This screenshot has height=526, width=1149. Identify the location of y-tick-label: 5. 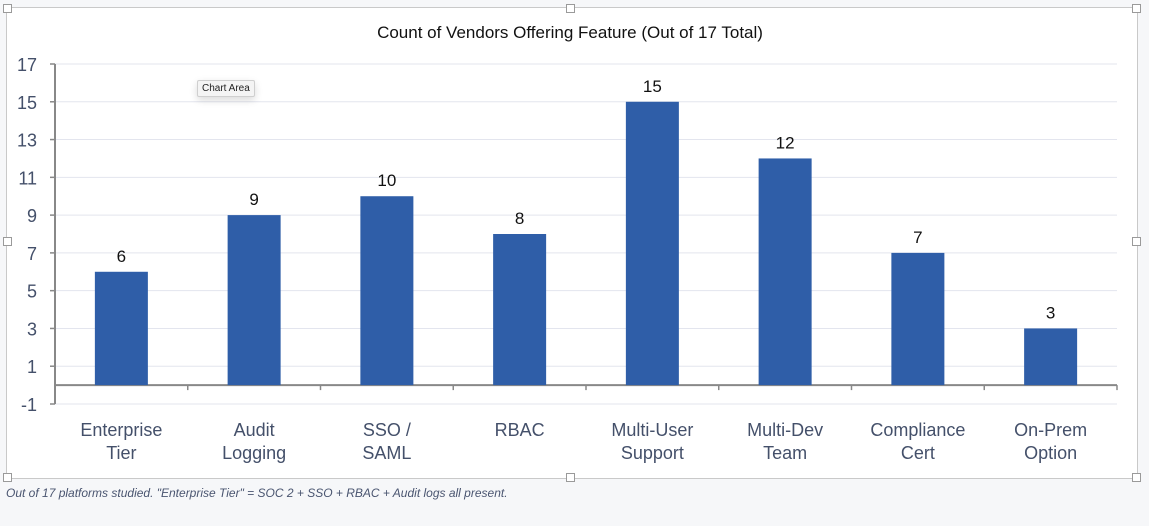
(32, 292).